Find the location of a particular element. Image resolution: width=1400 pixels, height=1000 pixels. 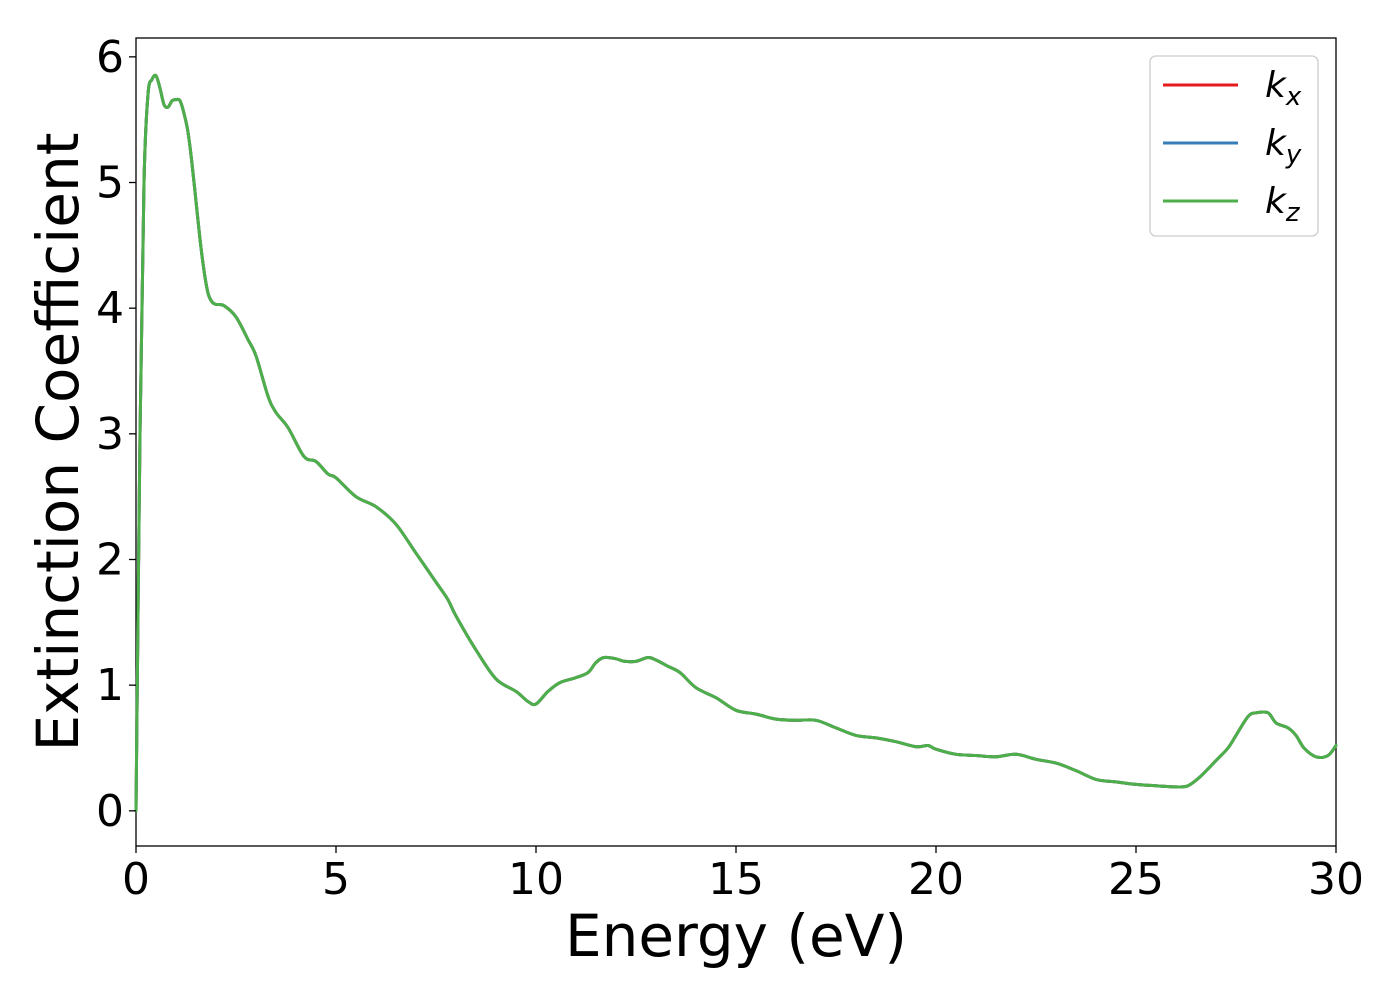

x-tick-label: 5 is located at coordinates (336, 879).